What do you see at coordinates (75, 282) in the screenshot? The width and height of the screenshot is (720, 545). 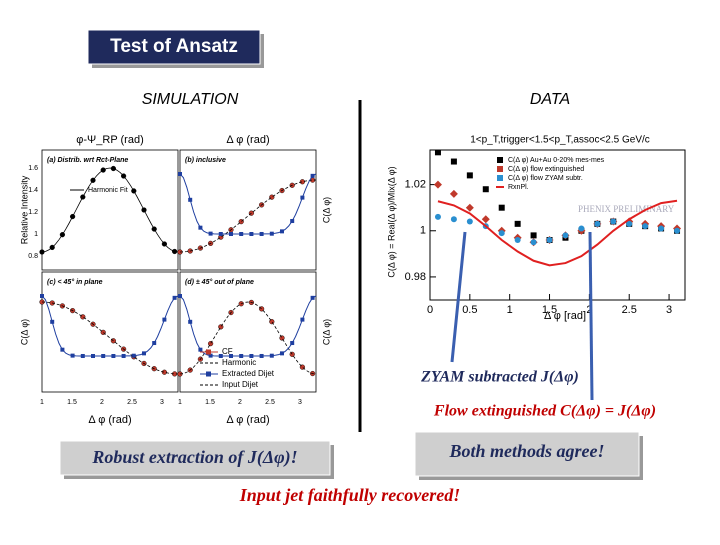 I see `panel-label: (c) < 45° in plane` at bounding box center [75, 282].